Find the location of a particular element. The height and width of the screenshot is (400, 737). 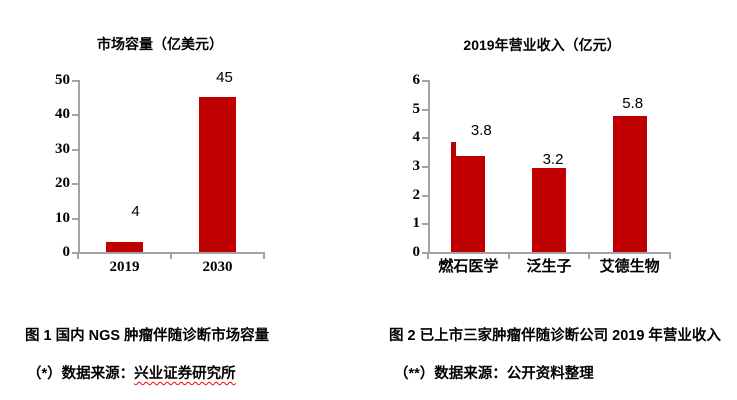

chart-1-category-label-2019: 2019 is located at coordinates (124, 267).